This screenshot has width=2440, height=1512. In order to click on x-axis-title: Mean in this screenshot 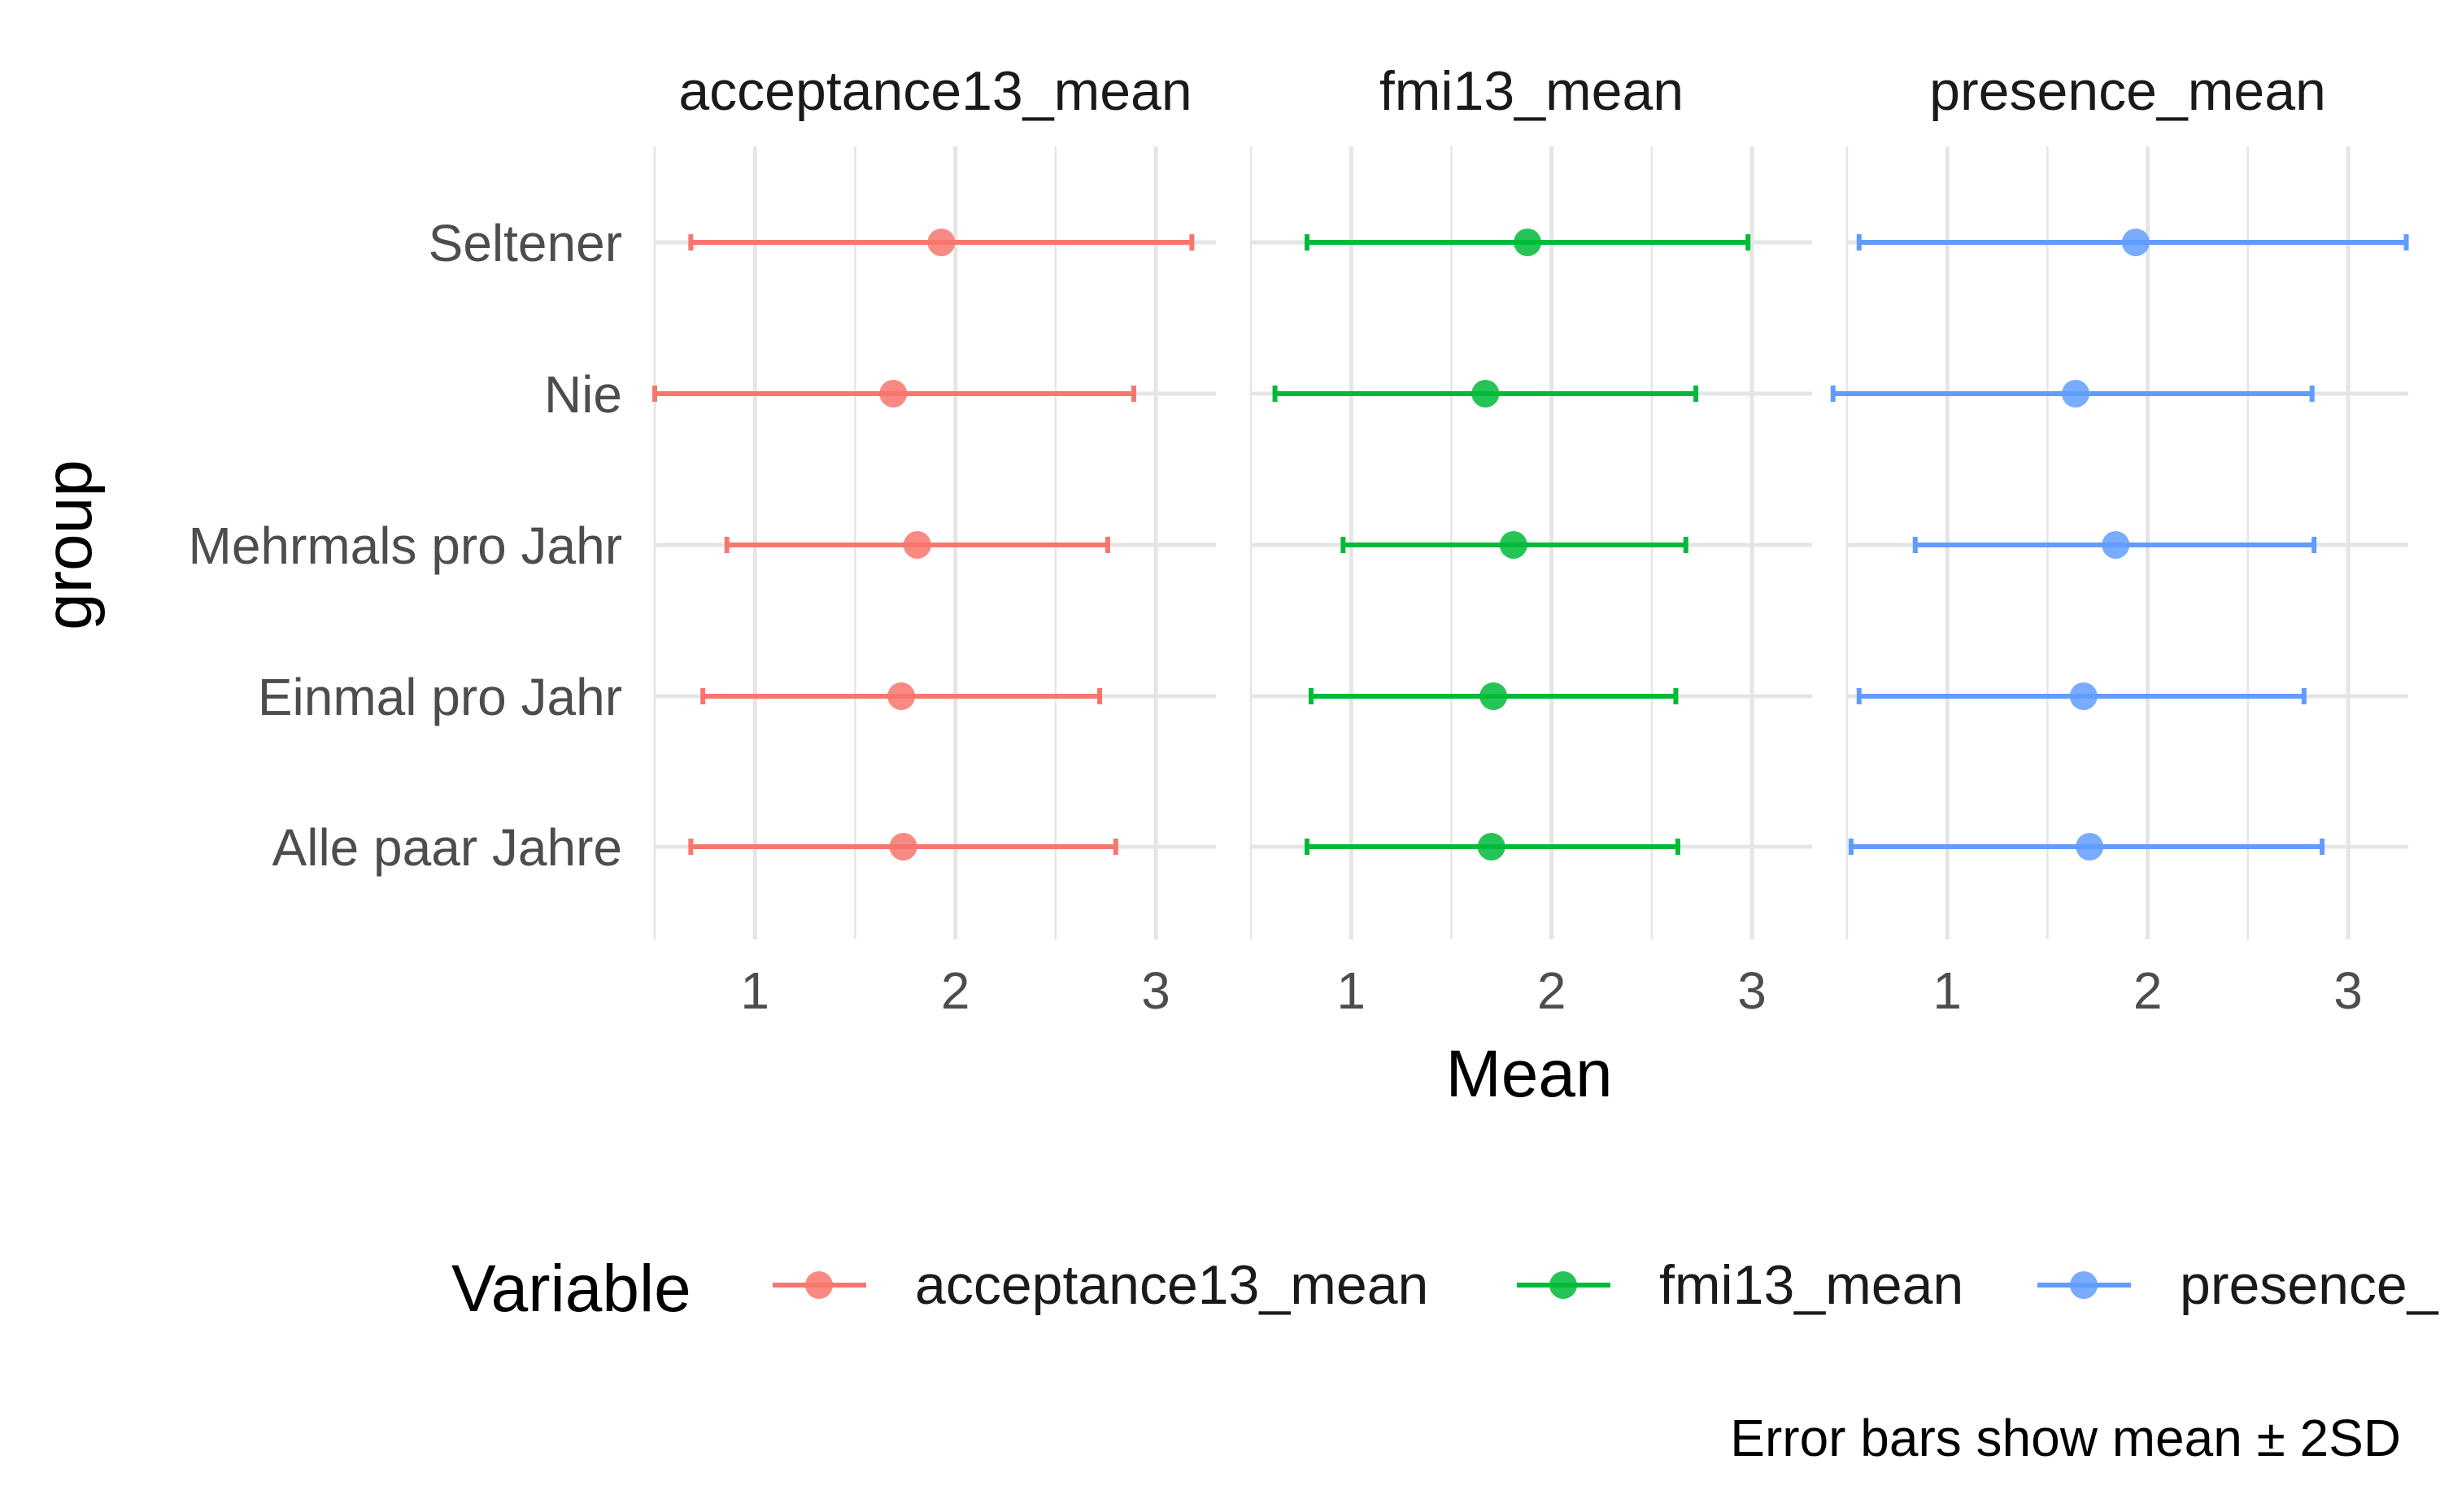, I will do `click(1528, 1074)`.